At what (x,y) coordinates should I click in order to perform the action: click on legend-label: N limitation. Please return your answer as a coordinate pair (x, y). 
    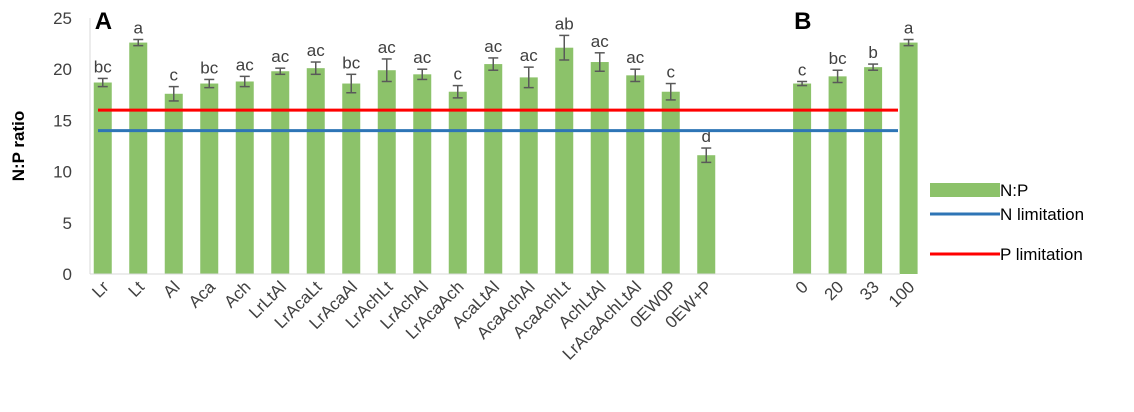
    Looking at the image, I should click on (1042, 214).